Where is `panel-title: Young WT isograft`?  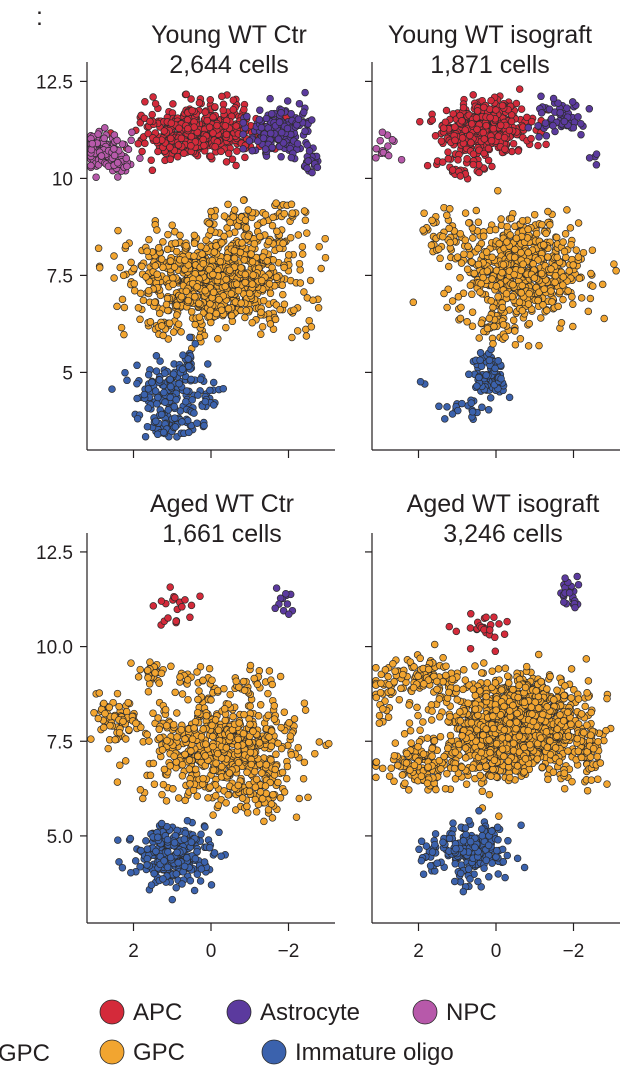 panel-title: Young WT isograft is located at coordinates (490, 35).